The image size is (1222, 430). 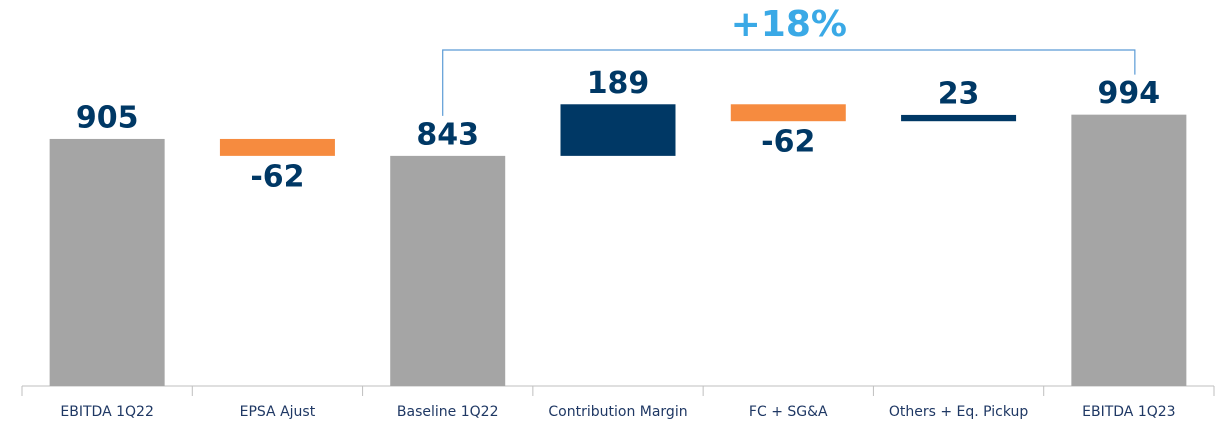 What do you see at coordinates (959, 93) in the screenshot?
I see `data-label: 23` at bounding box center [959, 93].